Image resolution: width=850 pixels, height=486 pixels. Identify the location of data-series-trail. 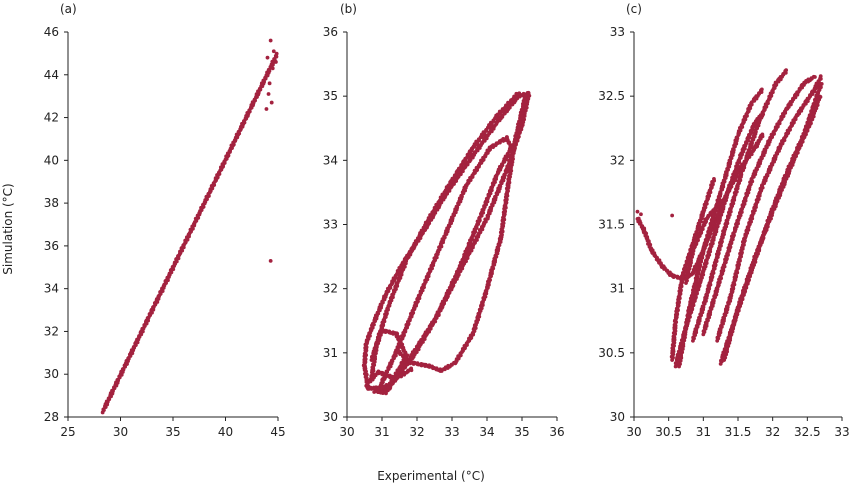
(461, 233).